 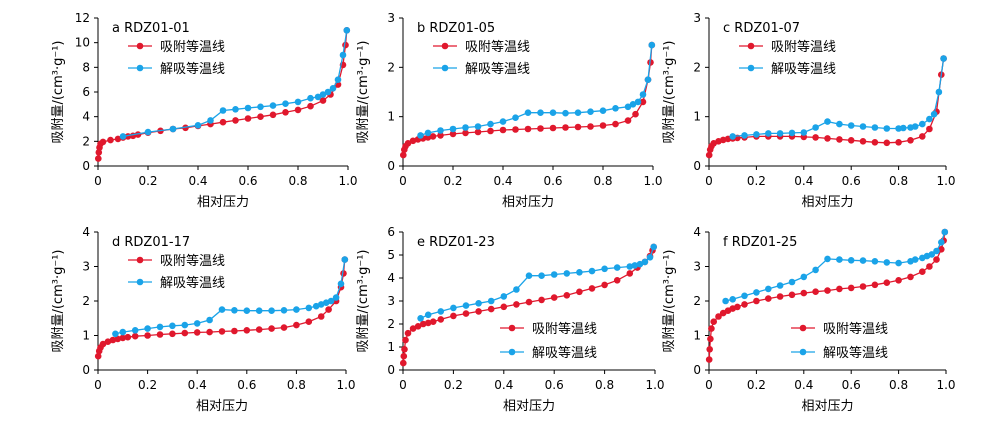 I want to click on y-axis-title: 吸附量/(cm³·g⁻¹), so click(x=669, y=91).